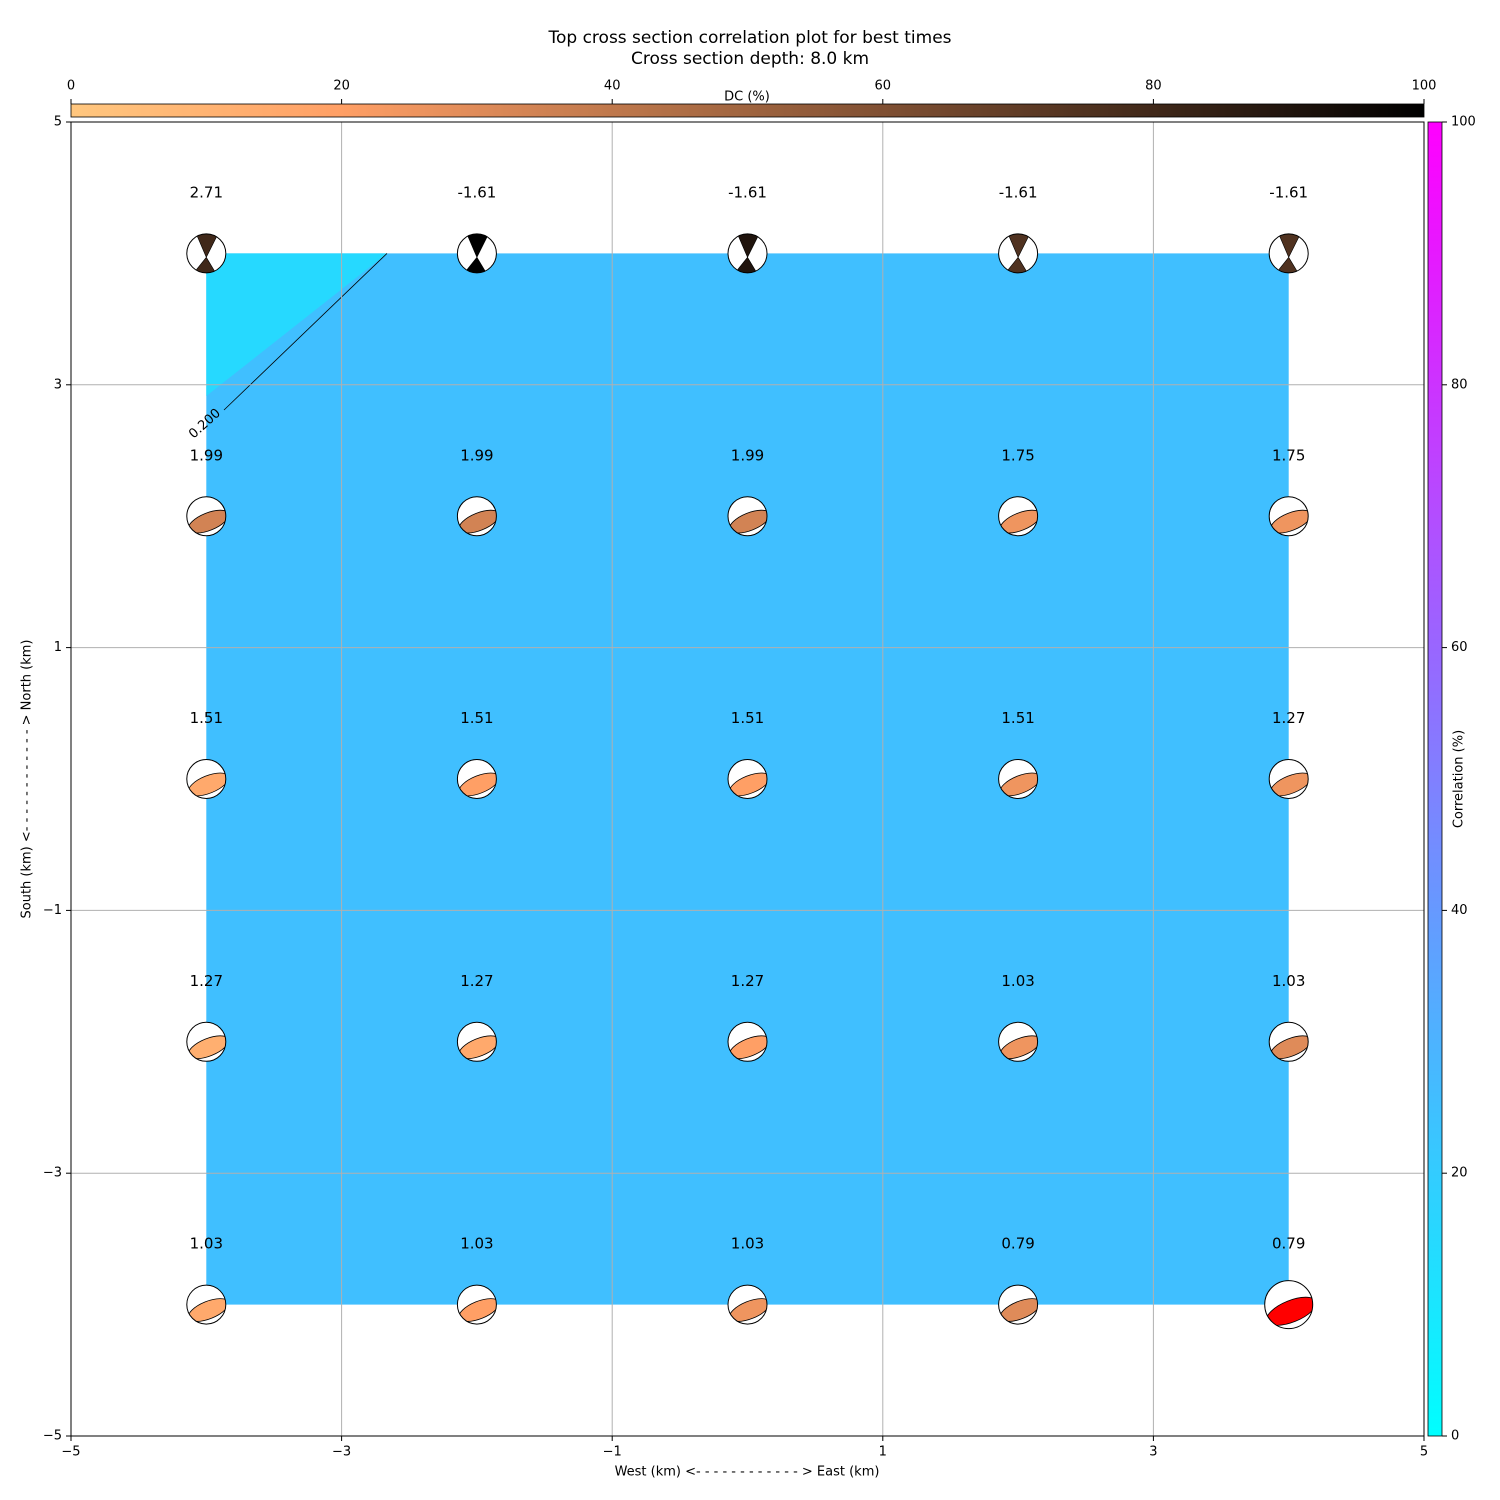 The image size is (1500, 1500). What do you see at coordinates (750, 59) in the screenshot?
I see `chart-subtitle: Cross section depth: 8.0 km` at bounding box center [750, 59].